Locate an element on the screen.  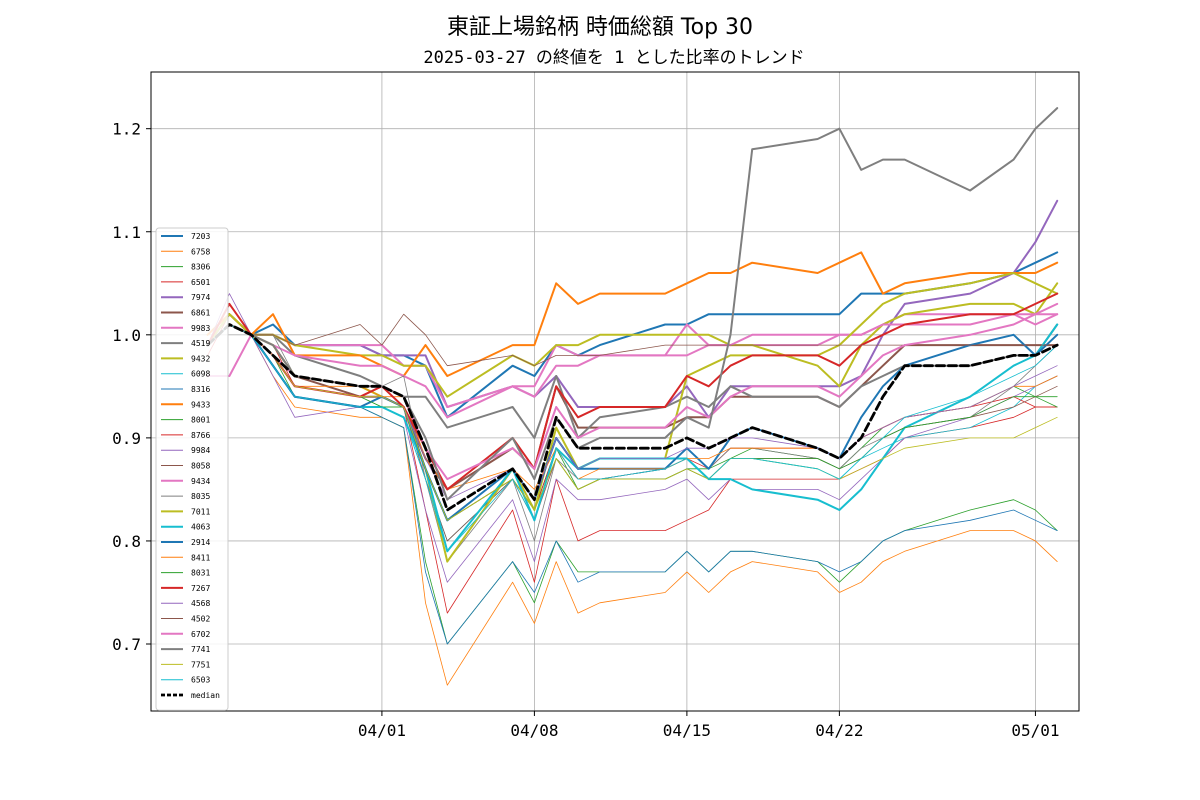
x-tick-label: 04/22 is located at coordinates (839, 730).